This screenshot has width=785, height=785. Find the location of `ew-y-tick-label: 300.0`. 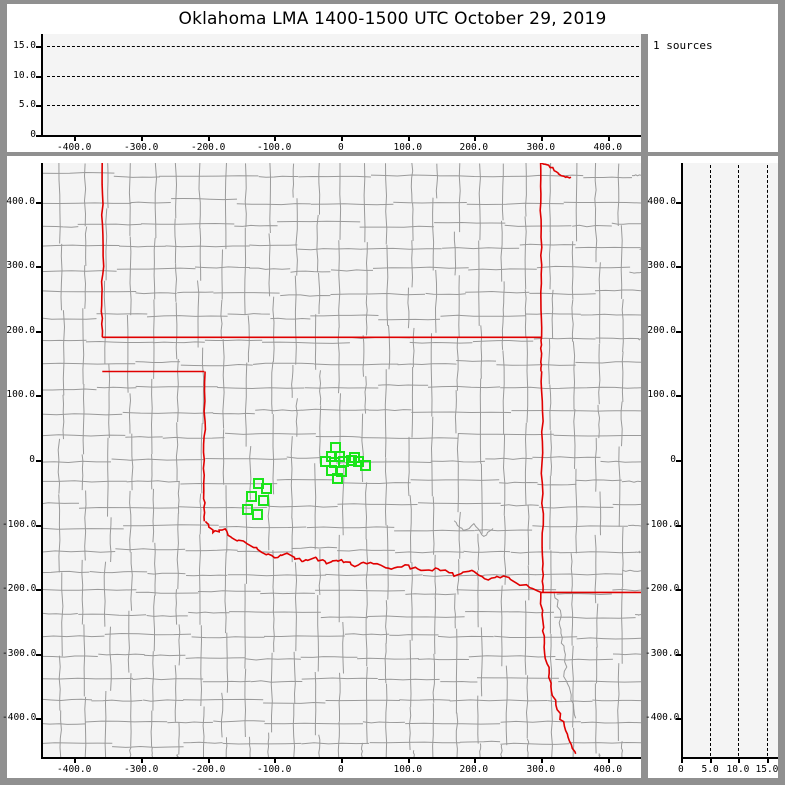

ew-y-tick-label: 300.0 is located at coordinates (661, 265).